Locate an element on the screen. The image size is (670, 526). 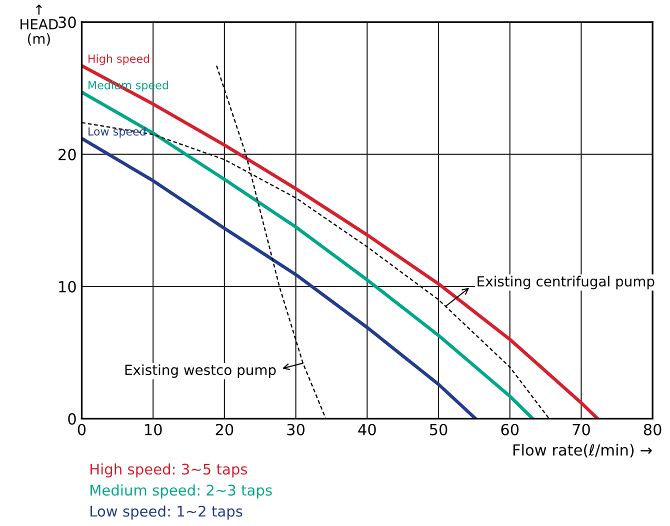
x-tick-label: 30 is located at coordinates (296, 430).